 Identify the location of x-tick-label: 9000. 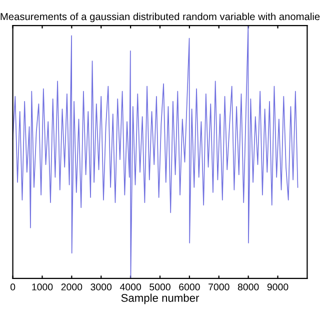
(277, 287).